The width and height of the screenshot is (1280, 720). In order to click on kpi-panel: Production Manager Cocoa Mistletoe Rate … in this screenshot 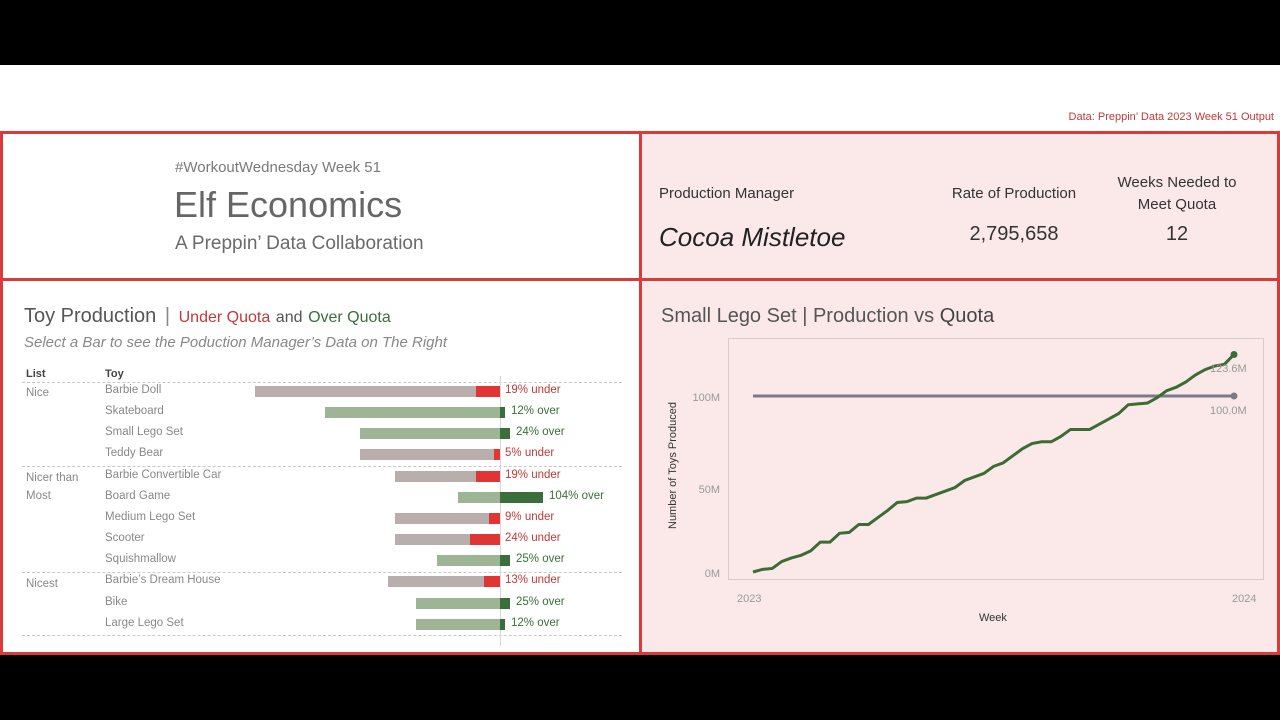, I will do `click(959, 206)`.